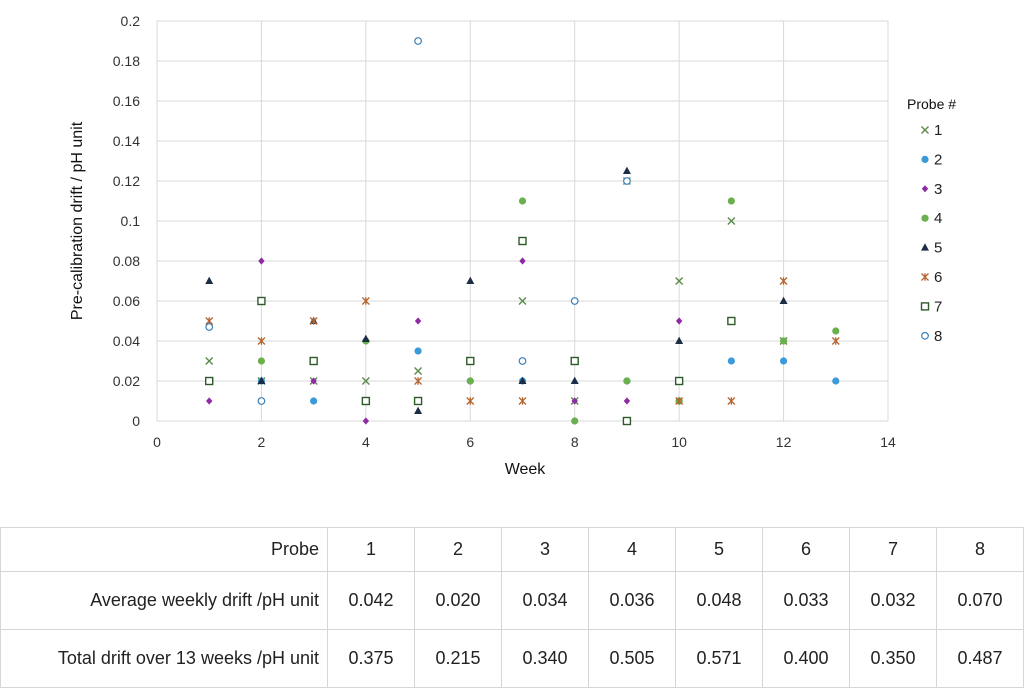 The width and height of the screenshot is (1024, 688). Describe the element at coordinates (157, 442) in the screenshot. I see `x-tick-label: 0` at that location.